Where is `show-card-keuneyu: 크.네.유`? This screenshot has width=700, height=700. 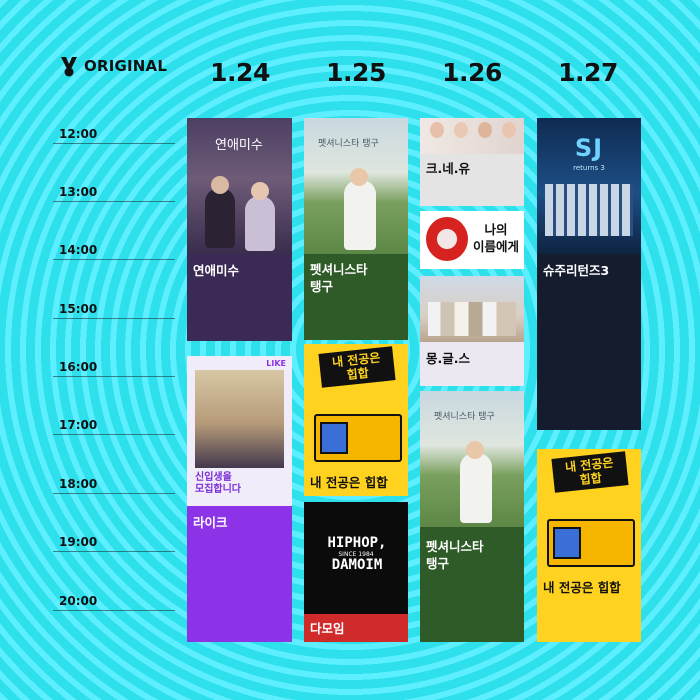
show-card-keuneyu: 크.네.유 is located at coordinates (472, 162).